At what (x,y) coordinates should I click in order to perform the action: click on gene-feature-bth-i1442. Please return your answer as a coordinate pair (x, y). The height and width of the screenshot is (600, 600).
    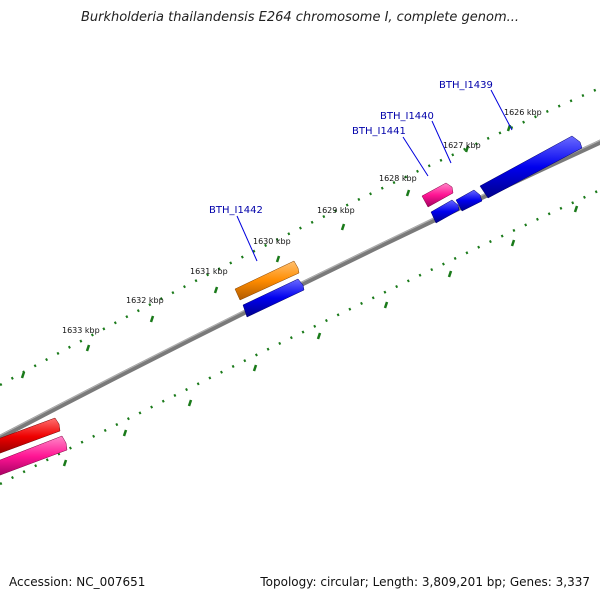
    Looking at the image, I should click on (267, 280).